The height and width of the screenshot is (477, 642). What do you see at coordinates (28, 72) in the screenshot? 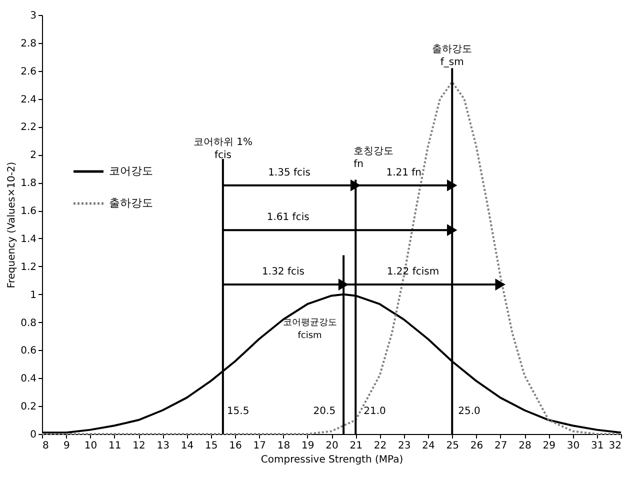
I see `y-tick-label: 2.6` at bounding box center [28, 72].